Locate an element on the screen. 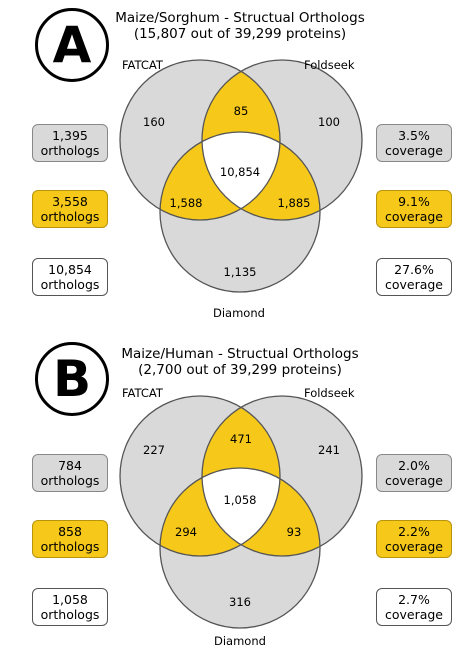 This screenshot has width=474, height=656. orthologs-box-all: 10,854 orthologs is located at coordinates (70, 277).